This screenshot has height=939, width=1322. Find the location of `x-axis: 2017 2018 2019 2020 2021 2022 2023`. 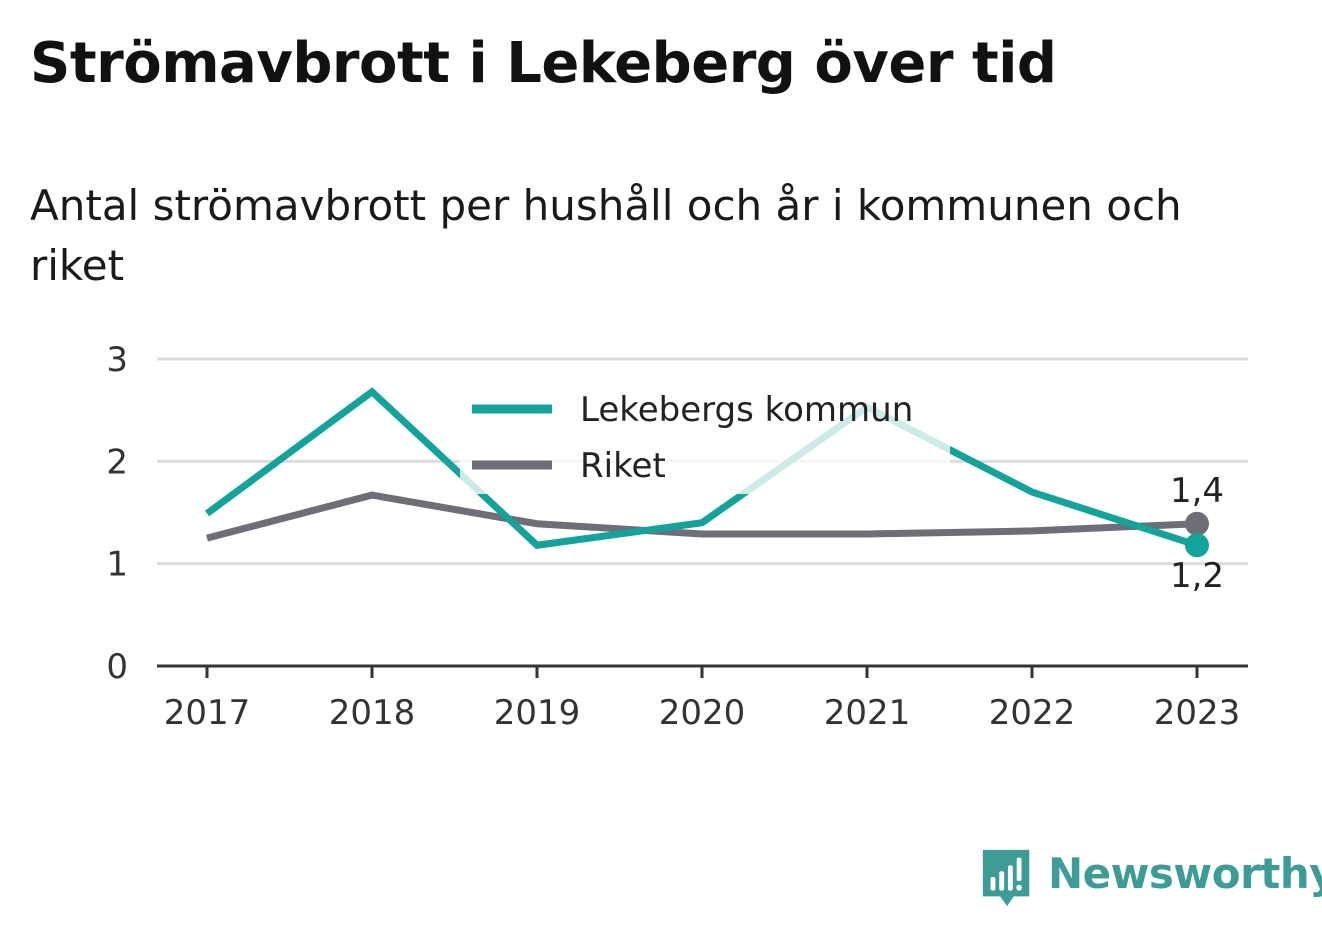

x-axis: 2017 2018 2019 2020 2021 2022 2023 is located at coordinates (702, 698).